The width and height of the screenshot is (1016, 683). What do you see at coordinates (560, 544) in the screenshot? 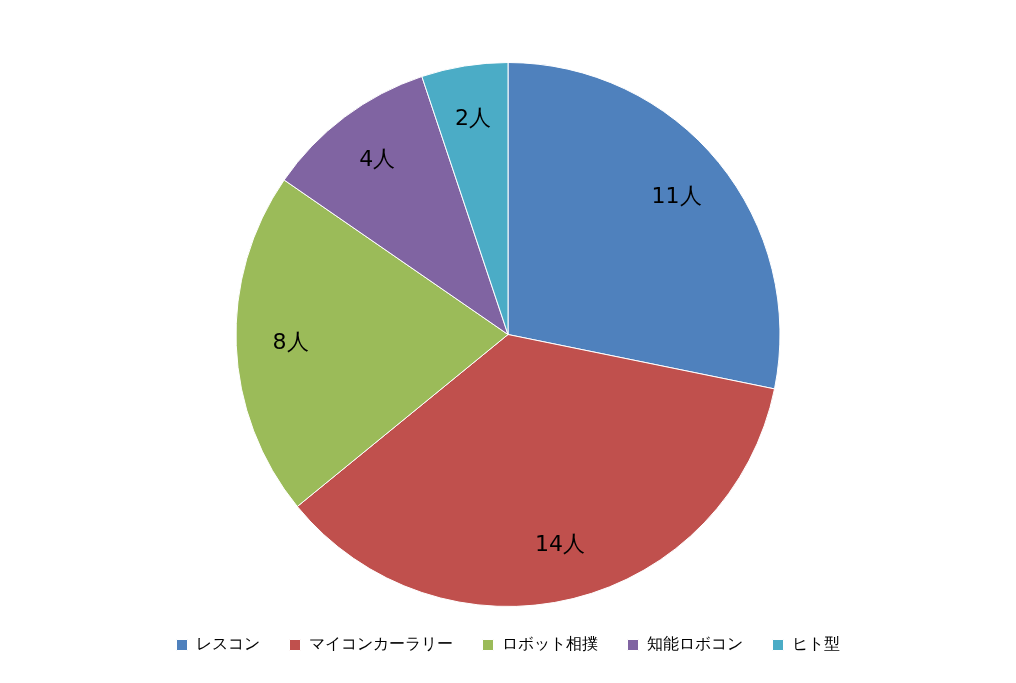
I see `data-label: 14人` at bounding box center [560, 544].